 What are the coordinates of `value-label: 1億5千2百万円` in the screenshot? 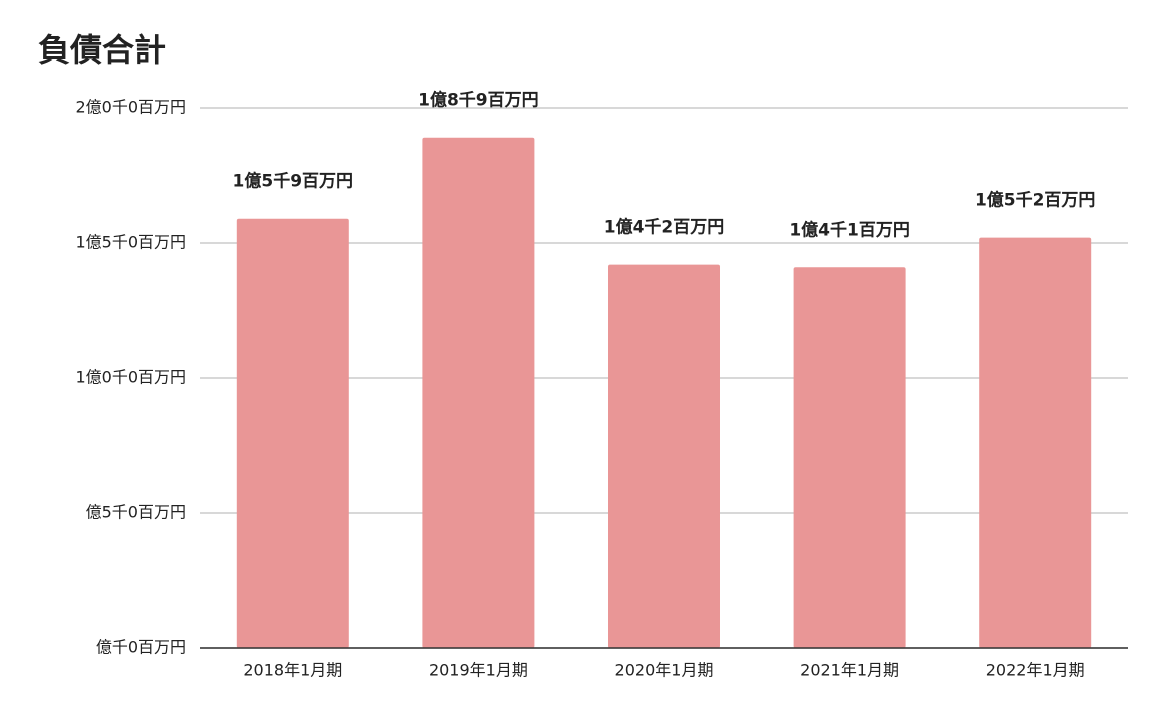 It's located at (1035, 200).